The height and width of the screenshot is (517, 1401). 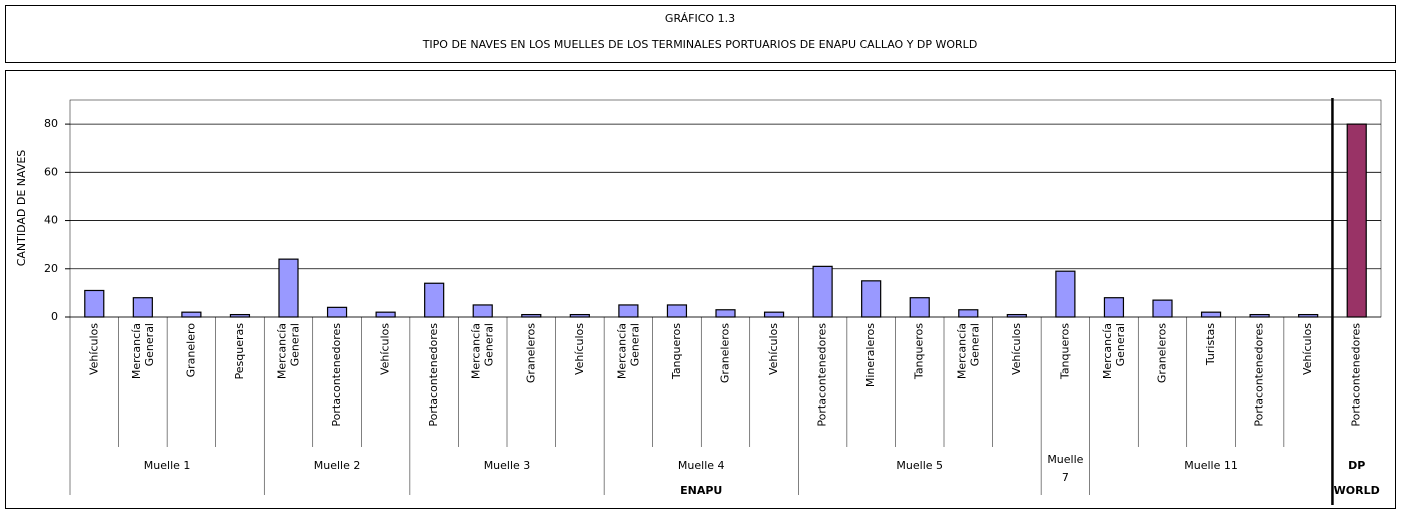 I want to click on supergroup-label: WORLD, so click(x=1357, y=490).